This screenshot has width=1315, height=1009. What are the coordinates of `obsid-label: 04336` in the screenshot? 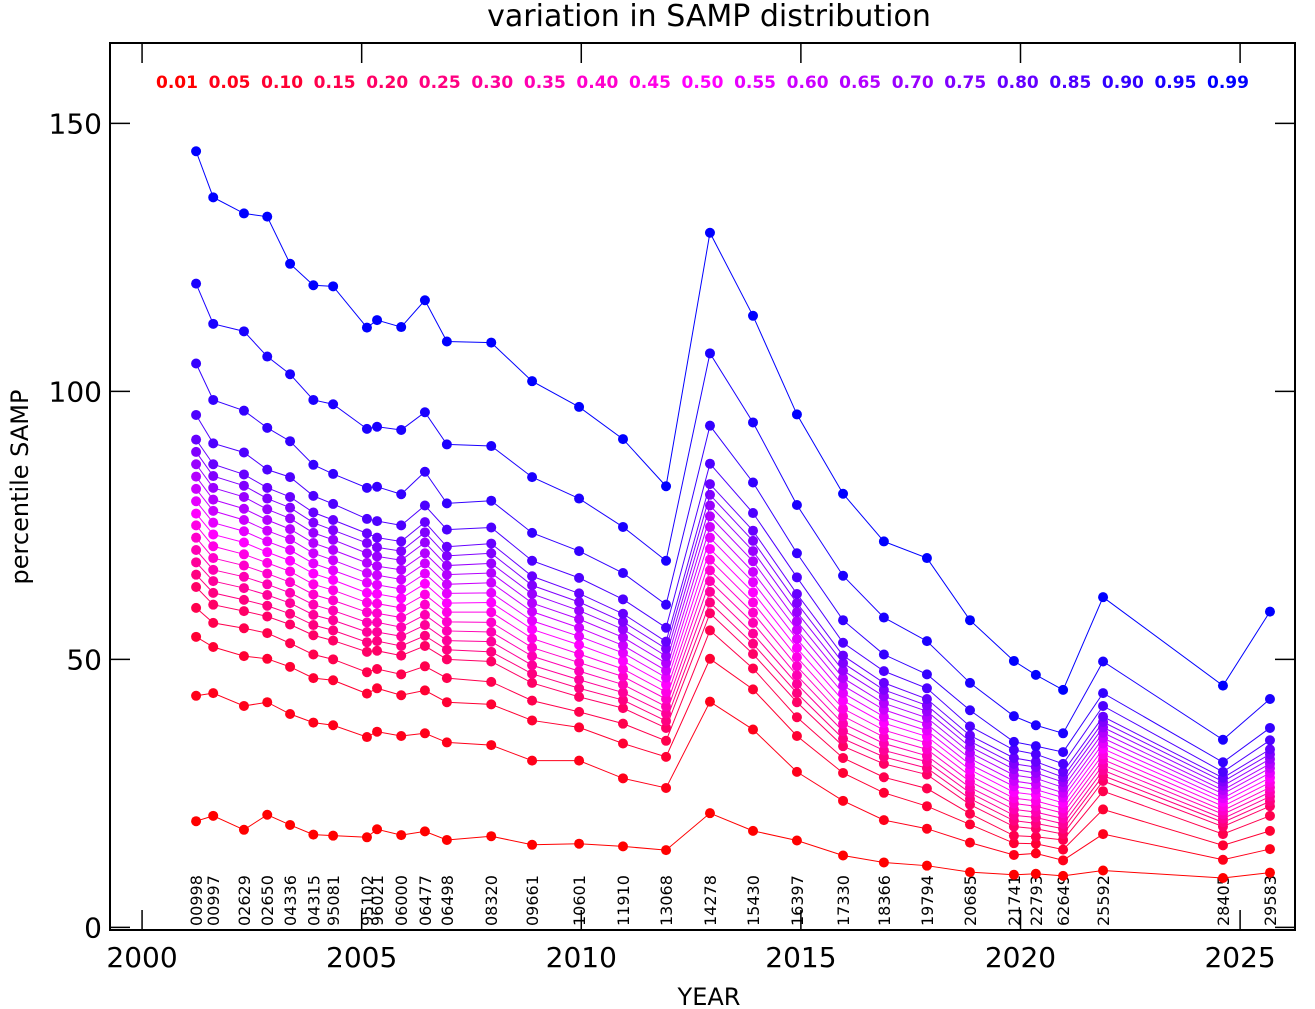 It's located at (290, 900).